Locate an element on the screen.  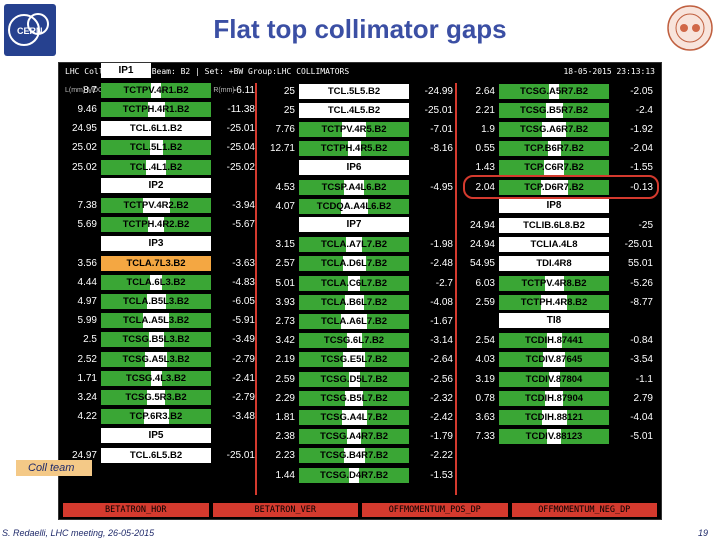
collimator-row: 24.97 TCL.6L5.B2 -25.01 is located at coordinates (158, 455).